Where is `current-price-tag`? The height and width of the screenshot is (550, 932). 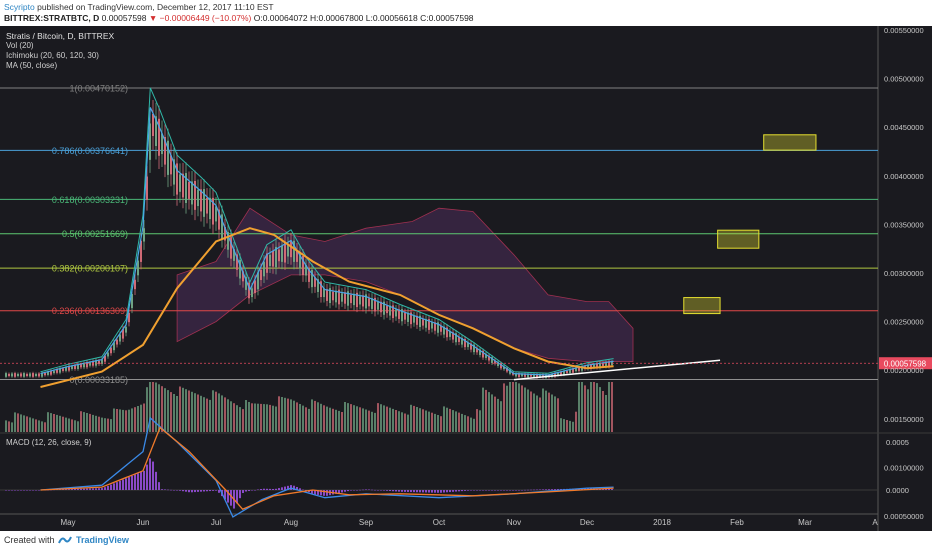 current-price-tag is located at coordinates (905, 363).